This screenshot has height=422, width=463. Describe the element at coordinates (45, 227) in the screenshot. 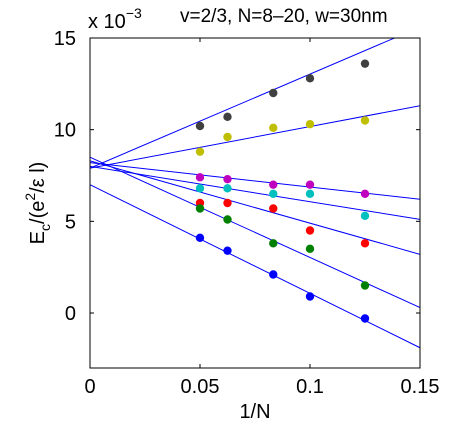

I see `y-axis-label-sub: c` at that location.